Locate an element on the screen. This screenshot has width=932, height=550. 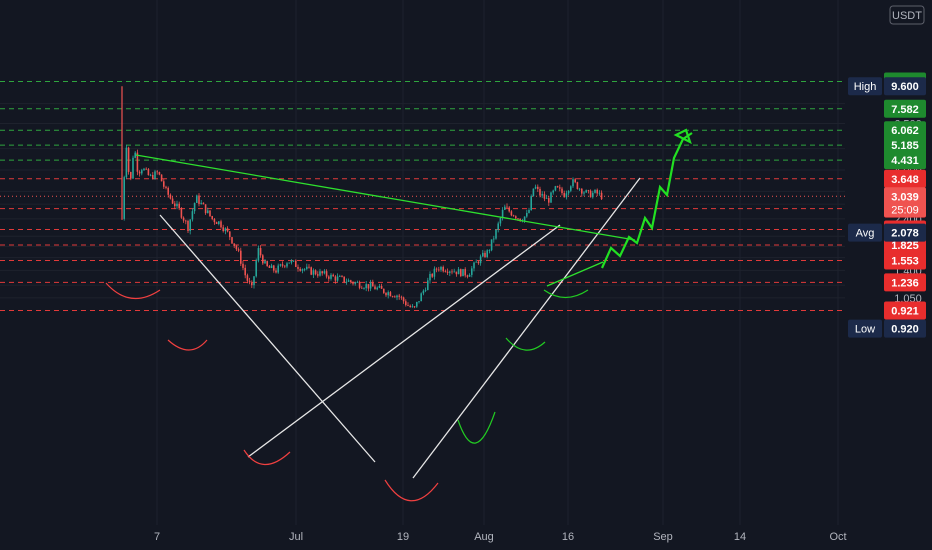
price-tag: High 9.600 is located at coordinates (887, 86).